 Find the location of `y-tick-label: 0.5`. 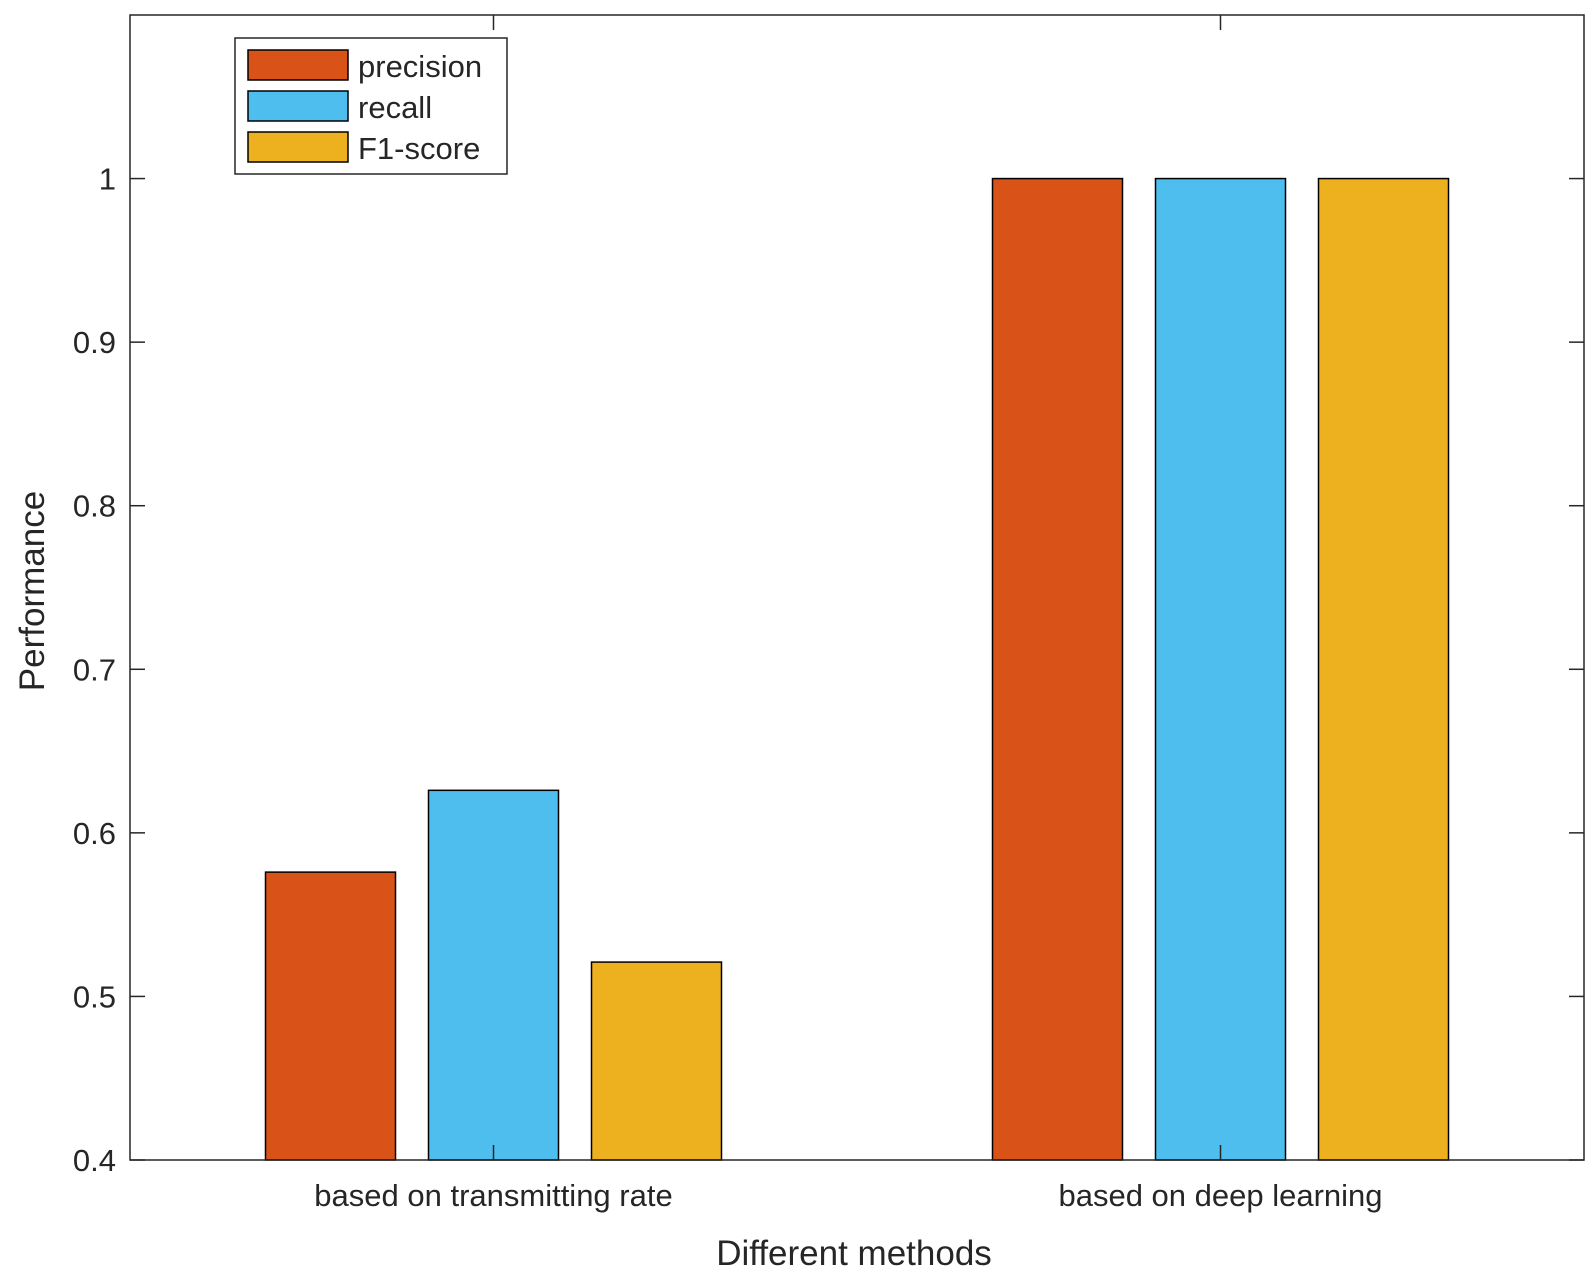

y-tick-label: 0.5 is located at coordinates (94, 996).